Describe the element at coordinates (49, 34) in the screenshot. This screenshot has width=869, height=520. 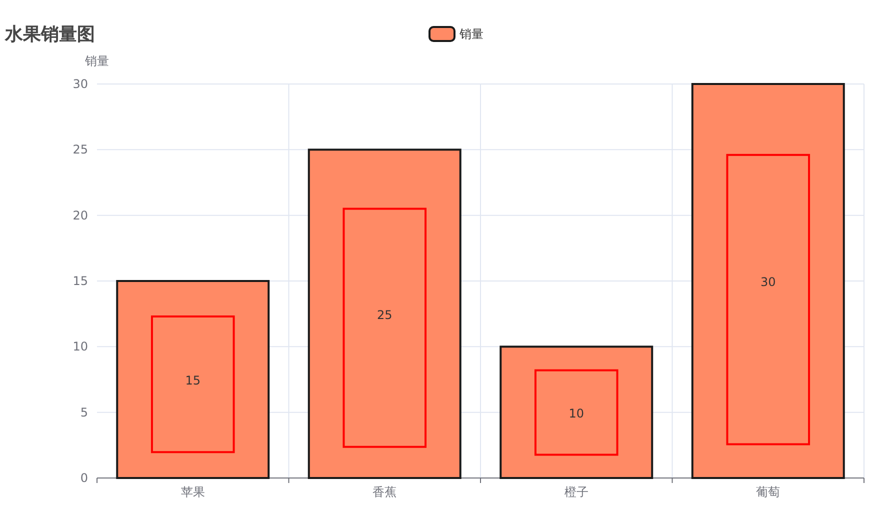
I see `chart-title: 水果销量图` at that location.